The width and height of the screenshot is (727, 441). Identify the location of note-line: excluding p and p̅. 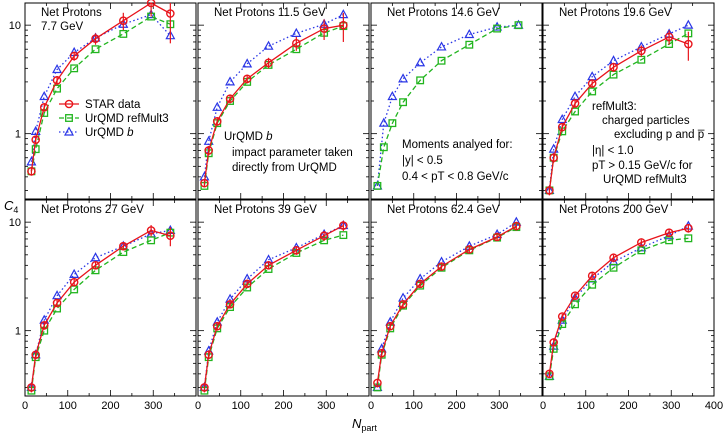
(659, 135).